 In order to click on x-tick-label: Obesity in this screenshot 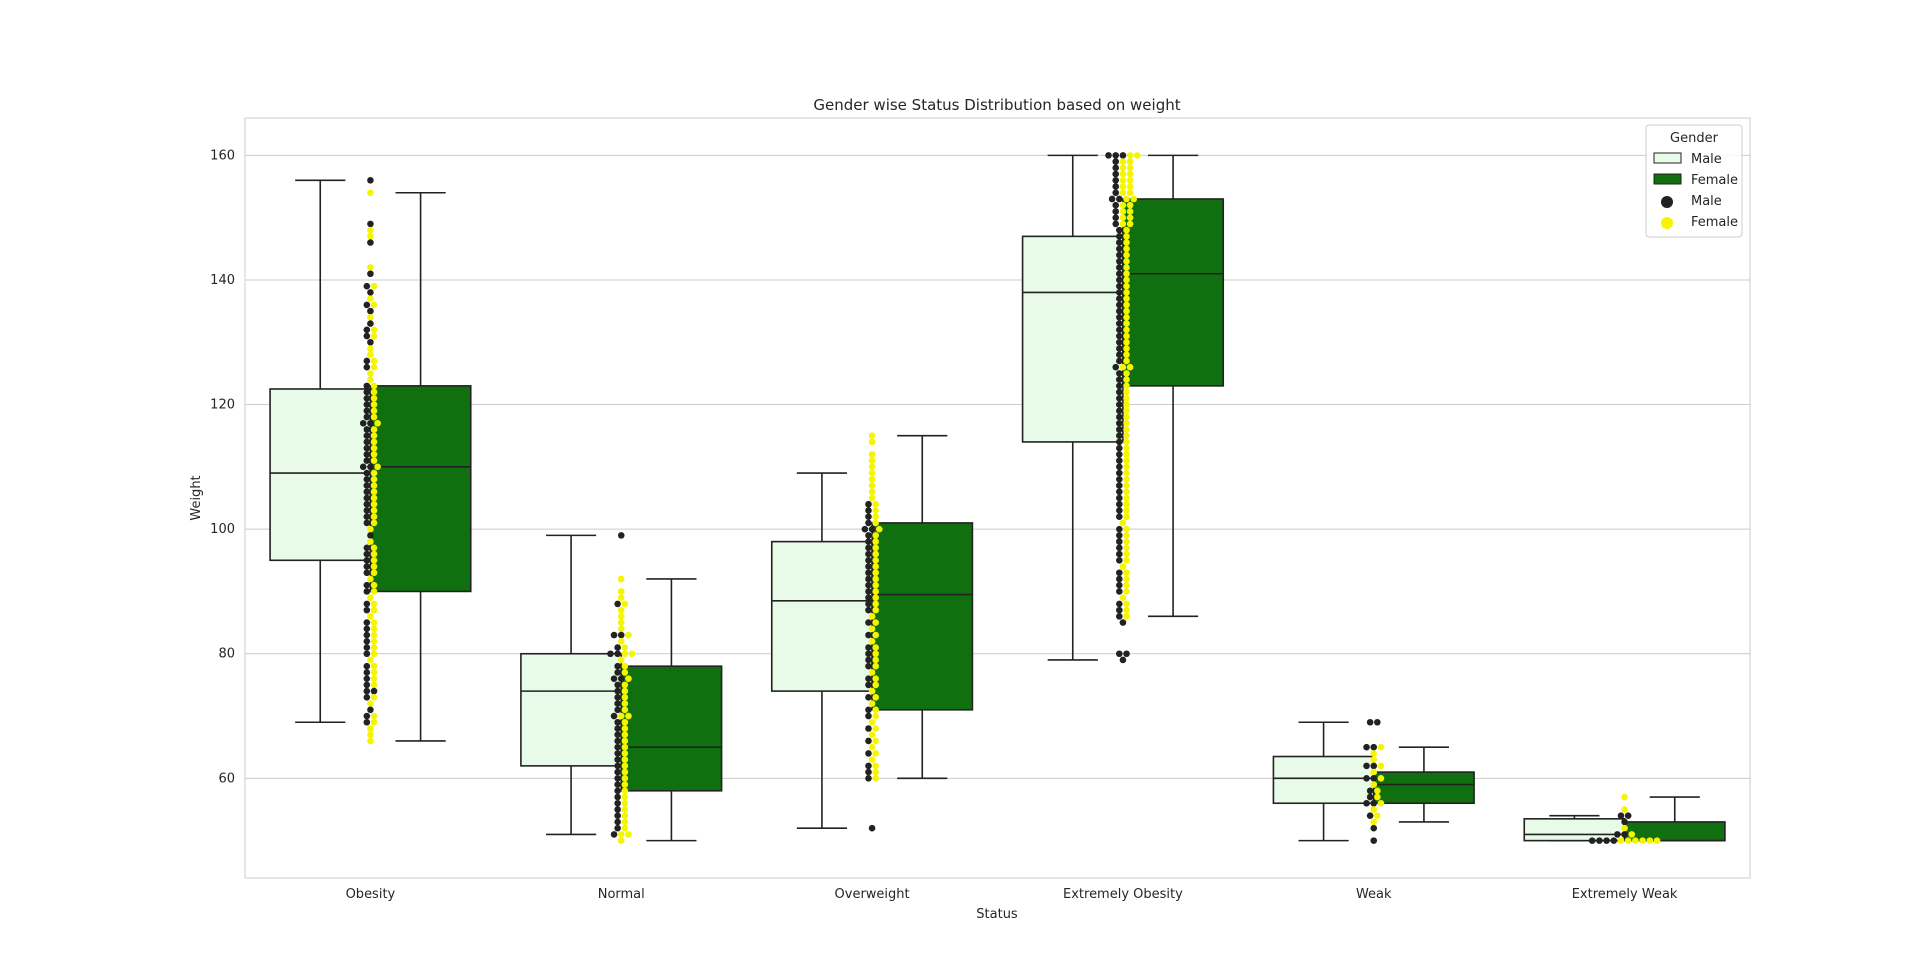, I will do `click(371, 894)`.